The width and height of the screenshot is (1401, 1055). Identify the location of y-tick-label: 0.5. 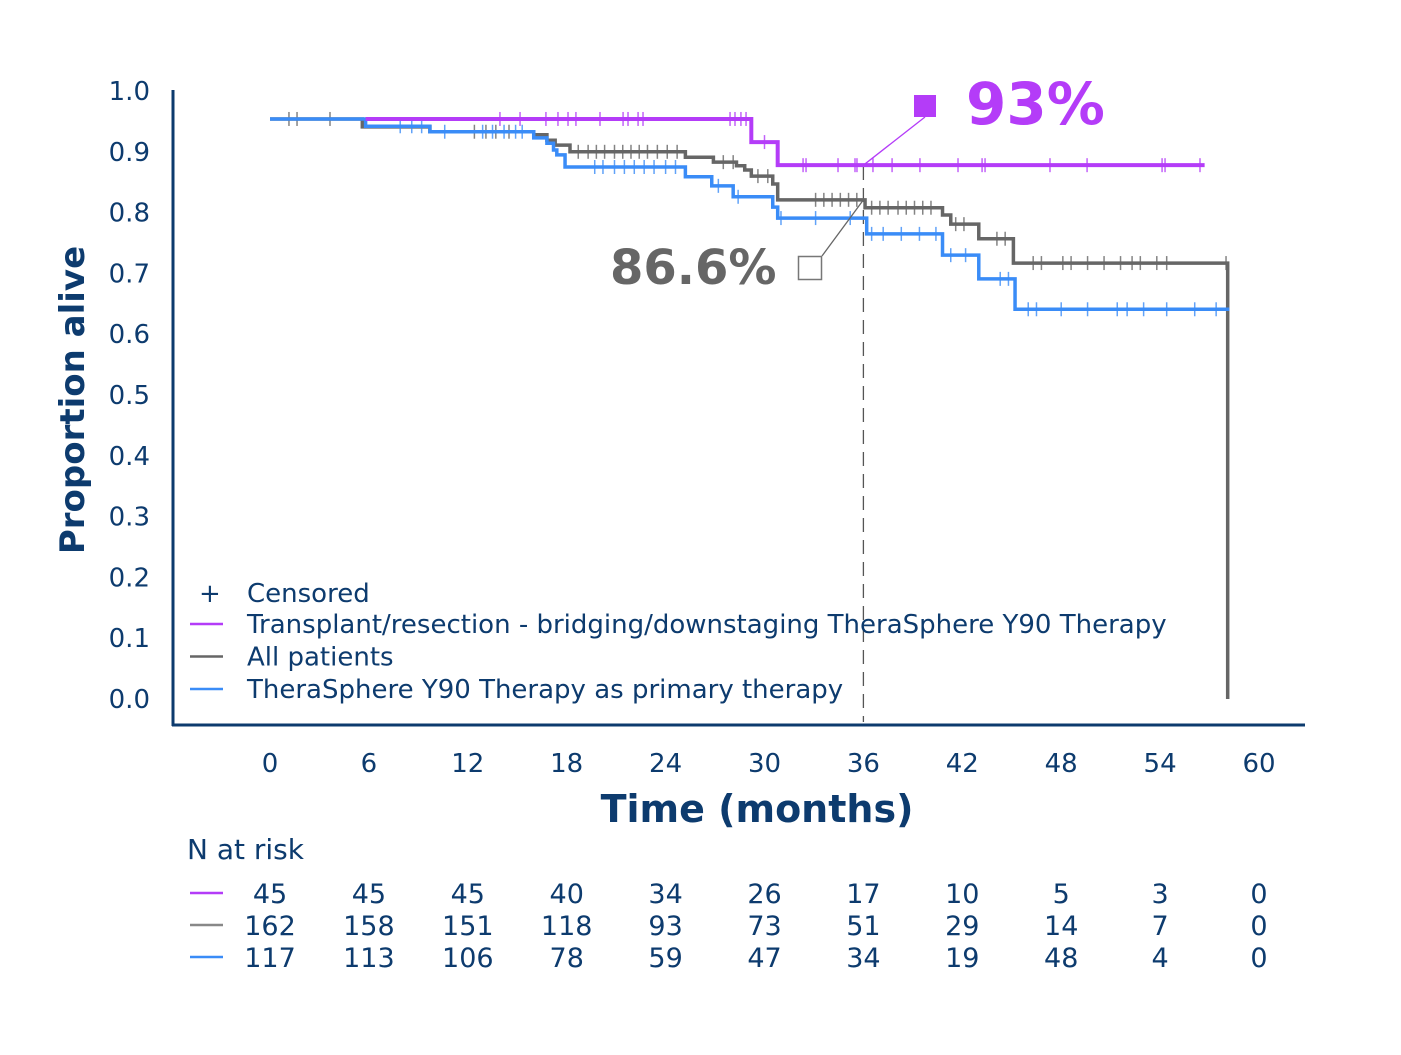
(129, 396).